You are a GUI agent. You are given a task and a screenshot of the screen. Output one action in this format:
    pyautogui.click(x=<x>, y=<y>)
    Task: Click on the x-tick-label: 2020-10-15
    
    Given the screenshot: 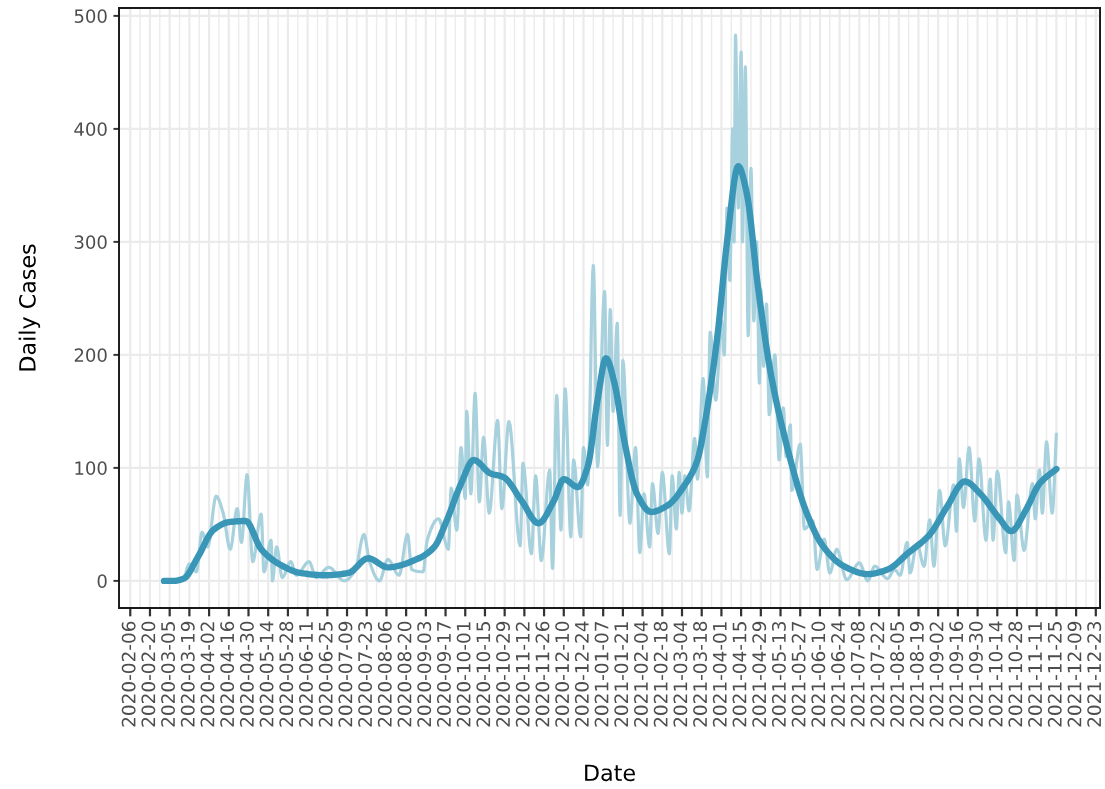 What is the action you would take?
    pyautogui.click(x=483, y=674)
    